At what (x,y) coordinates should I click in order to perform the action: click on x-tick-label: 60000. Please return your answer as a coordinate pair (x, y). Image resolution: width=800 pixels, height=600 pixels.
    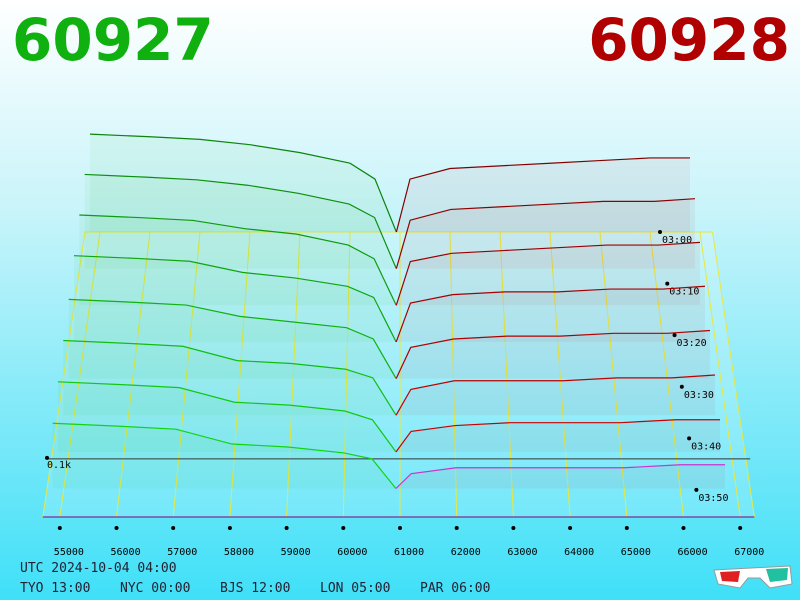
    Looking at the image, I should click on (352, 552).